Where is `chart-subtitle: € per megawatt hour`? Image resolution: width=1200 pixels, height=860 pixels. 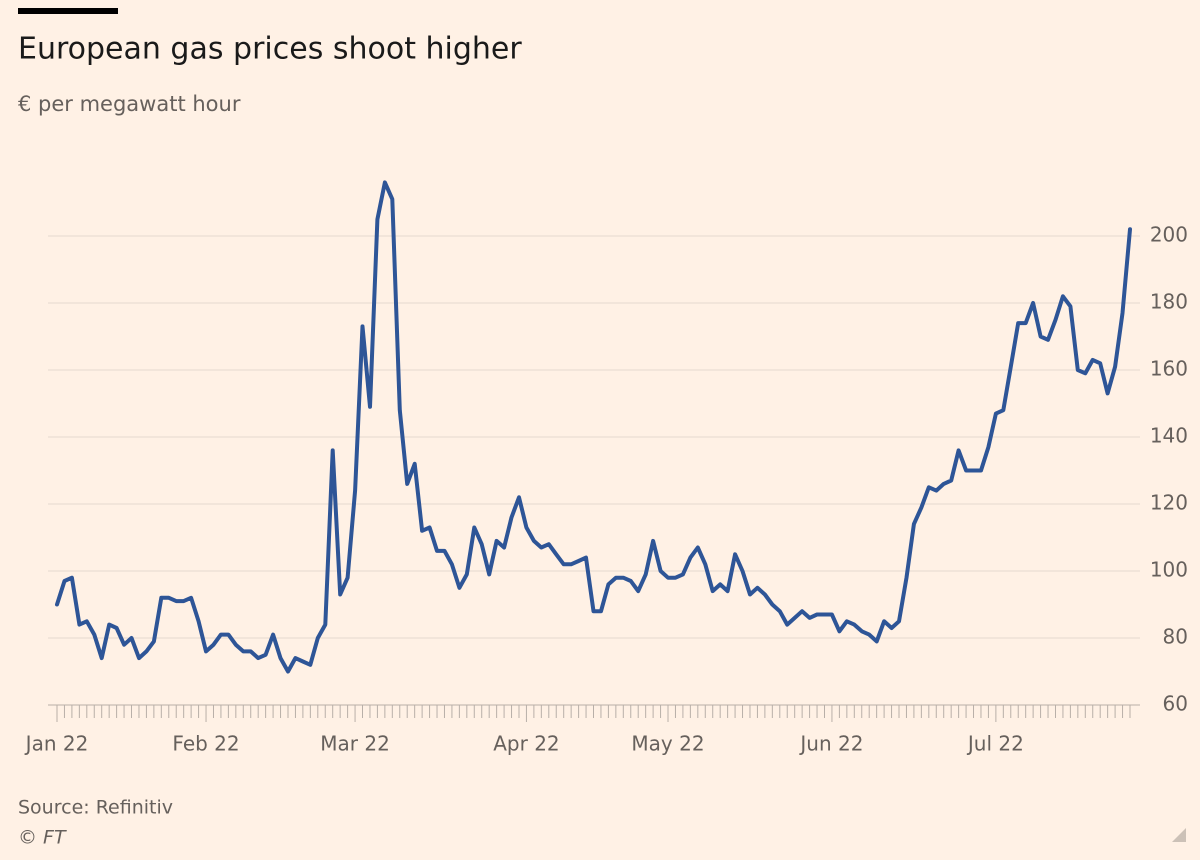 chart-subtitle: € per megawatt hour is located at coordinates (129, 104).